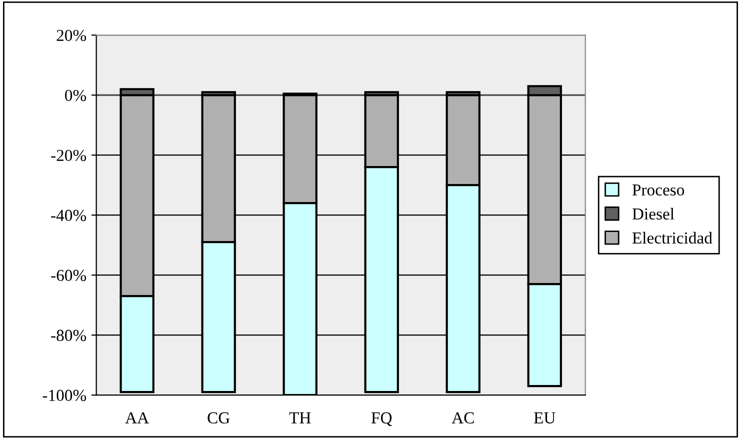 The image size is (741, 439). I want to click on y-tick-label: 0%, so click(75, 96).